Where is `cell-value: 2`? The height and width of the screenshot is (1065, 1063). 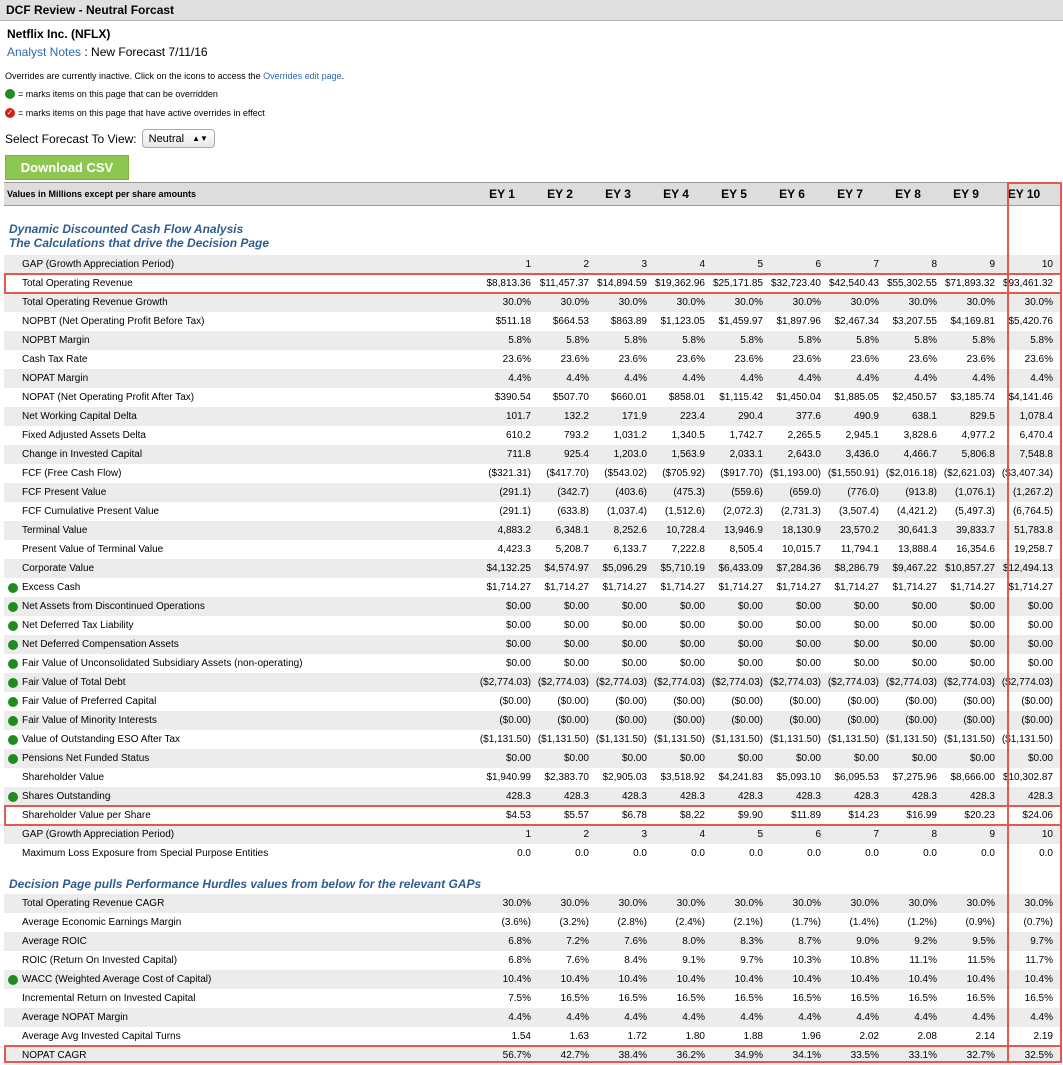 cell-value: 2 is located at coordinates (586, 264).